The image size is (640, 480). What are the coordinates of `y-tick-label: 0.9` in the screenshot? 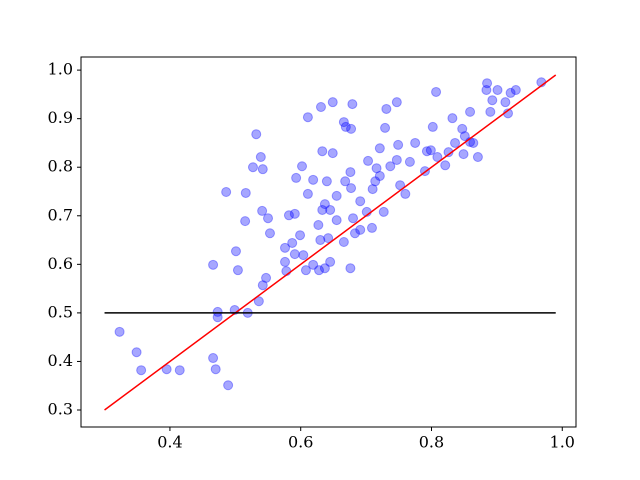 It's located at (60, 117).